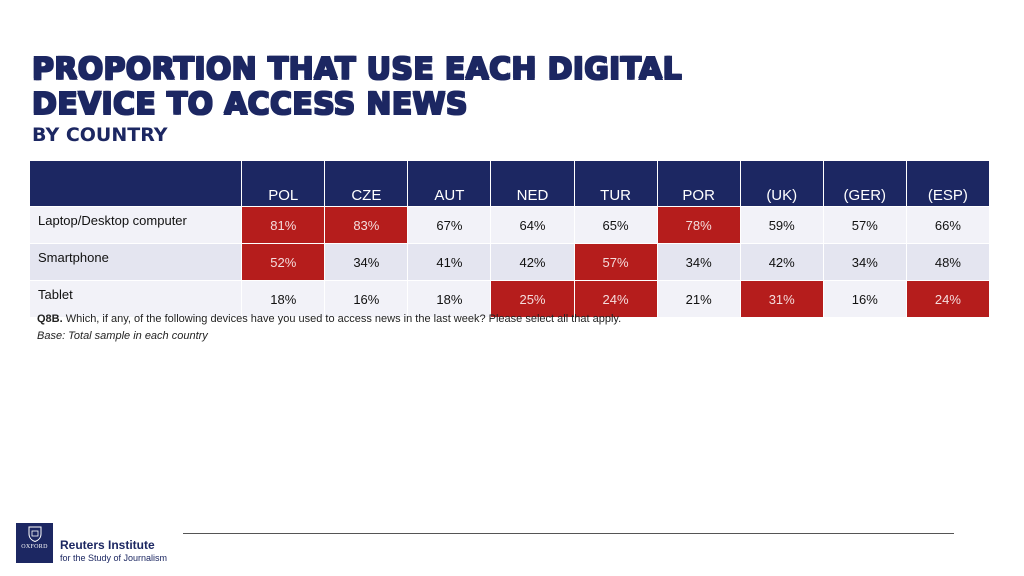 Image resolution: width=1024 pixels, height=576 pixels. I want to click on table-cell: 25%, so click(532, 298).